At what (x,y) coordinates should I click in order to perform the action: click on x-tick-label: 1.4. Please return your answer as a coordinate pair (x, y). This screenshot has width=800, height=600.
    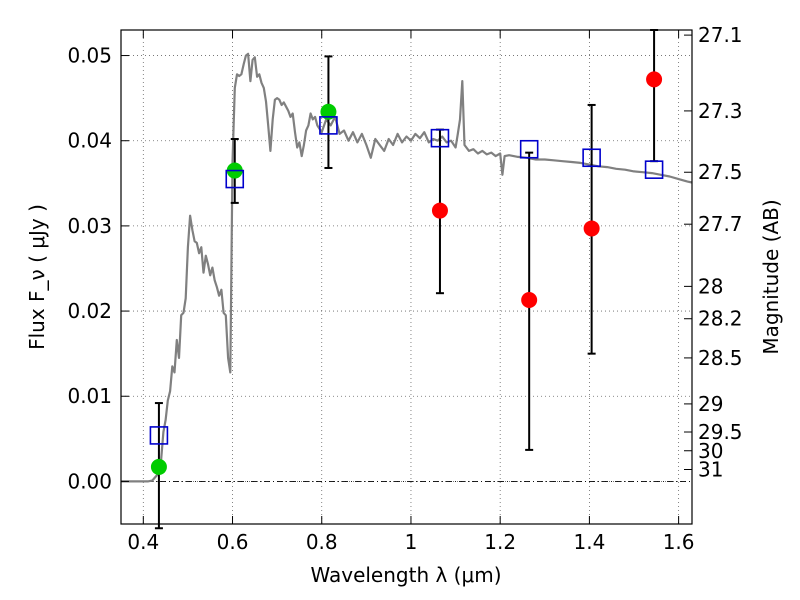
    Looking at the image, I should click on (589, 542).